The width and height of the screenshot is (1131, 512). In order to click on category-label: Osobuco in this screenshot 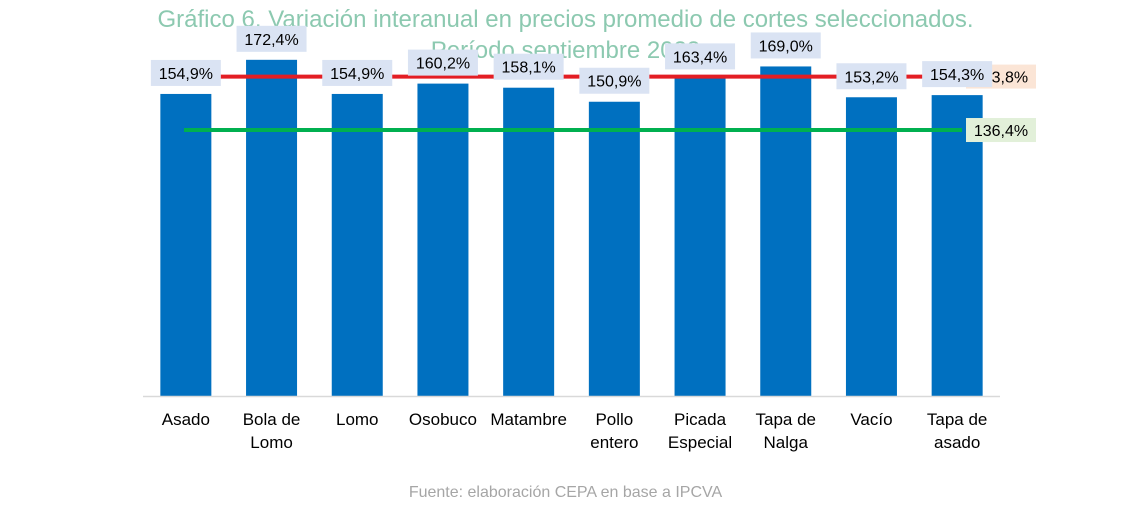, I will do `click(443, 419)`.